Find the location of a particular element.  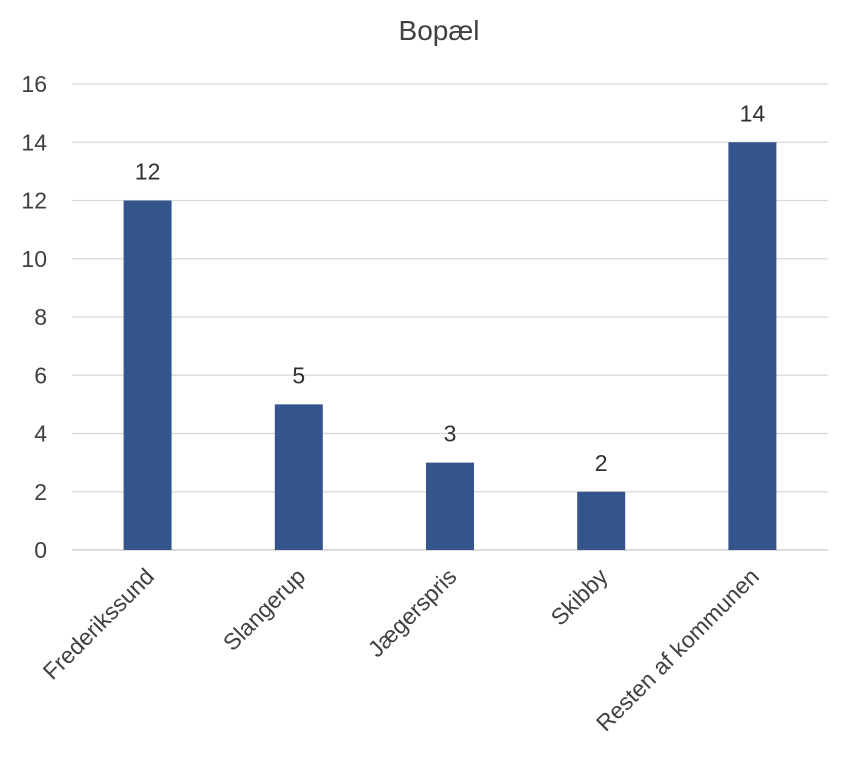

bar-skibby is located at coordinates (601, 520).